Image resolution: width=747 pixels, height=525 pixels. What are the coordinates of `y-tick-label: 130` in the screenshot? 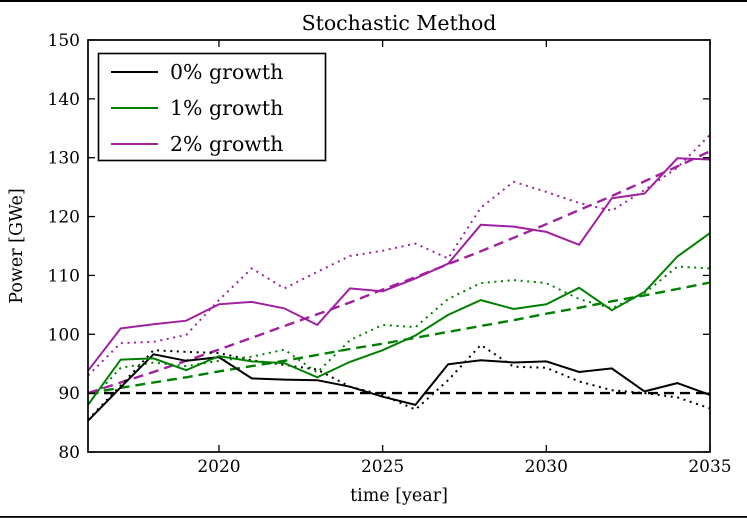 It's located at (64, 159).